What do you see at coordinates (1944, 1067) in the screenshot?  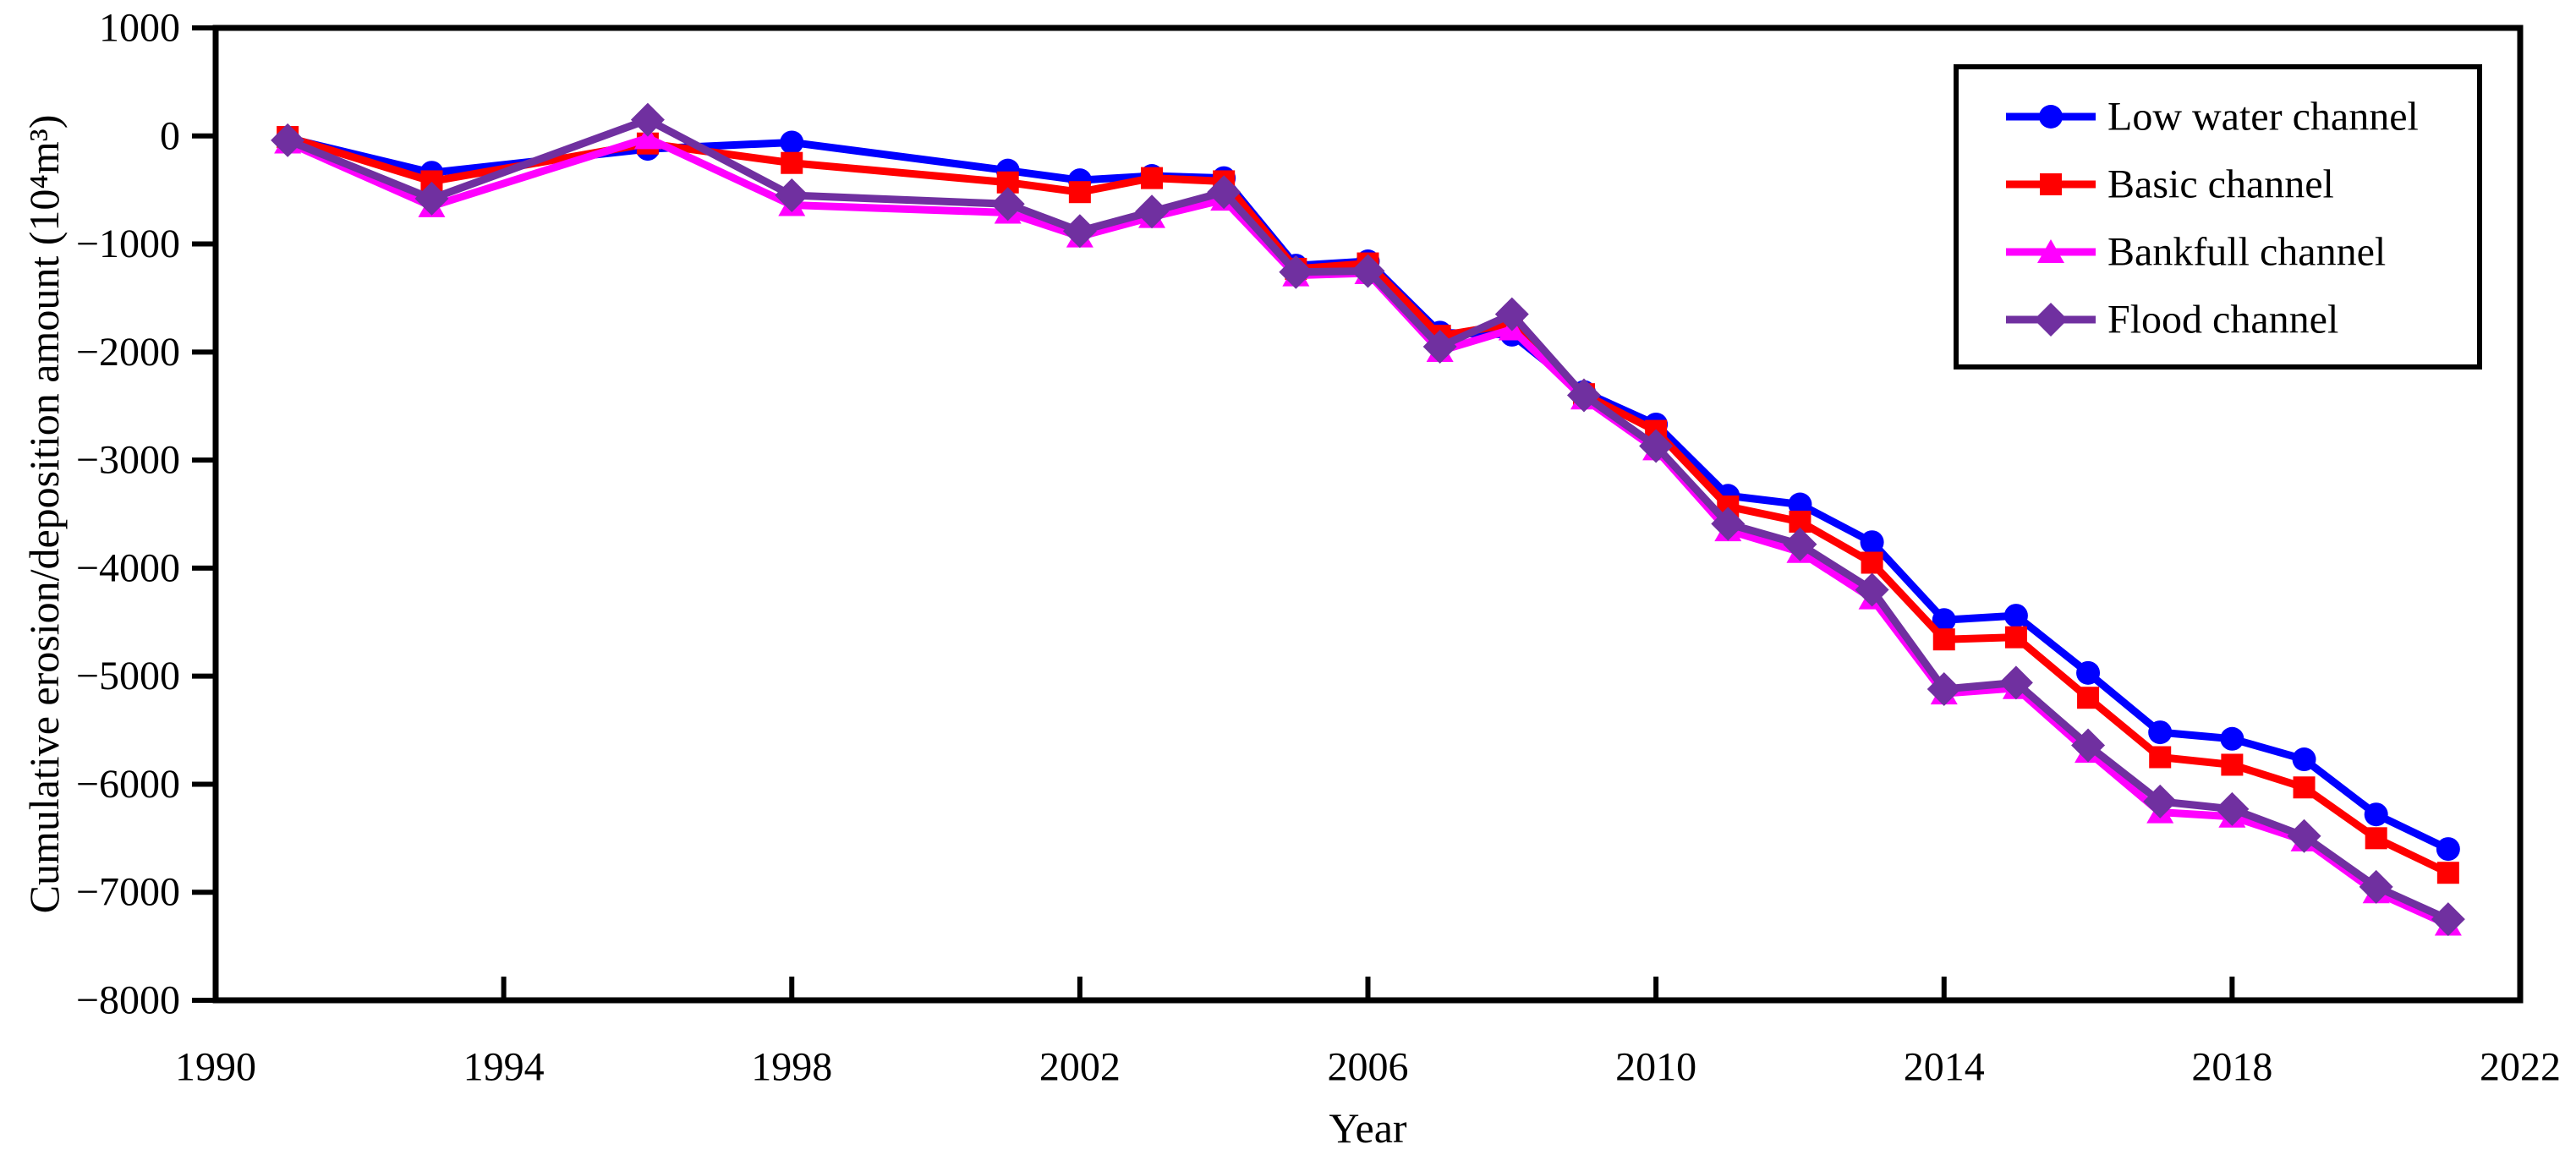 I see `x-tick-label: 2014` at bounding box center [1944, 1067].